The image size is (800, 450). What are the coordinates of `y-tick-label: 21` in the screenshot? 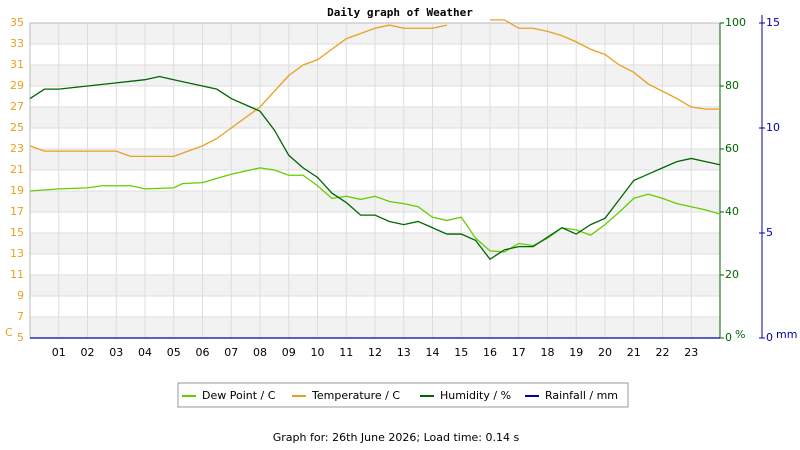 It's located at (17, 169).